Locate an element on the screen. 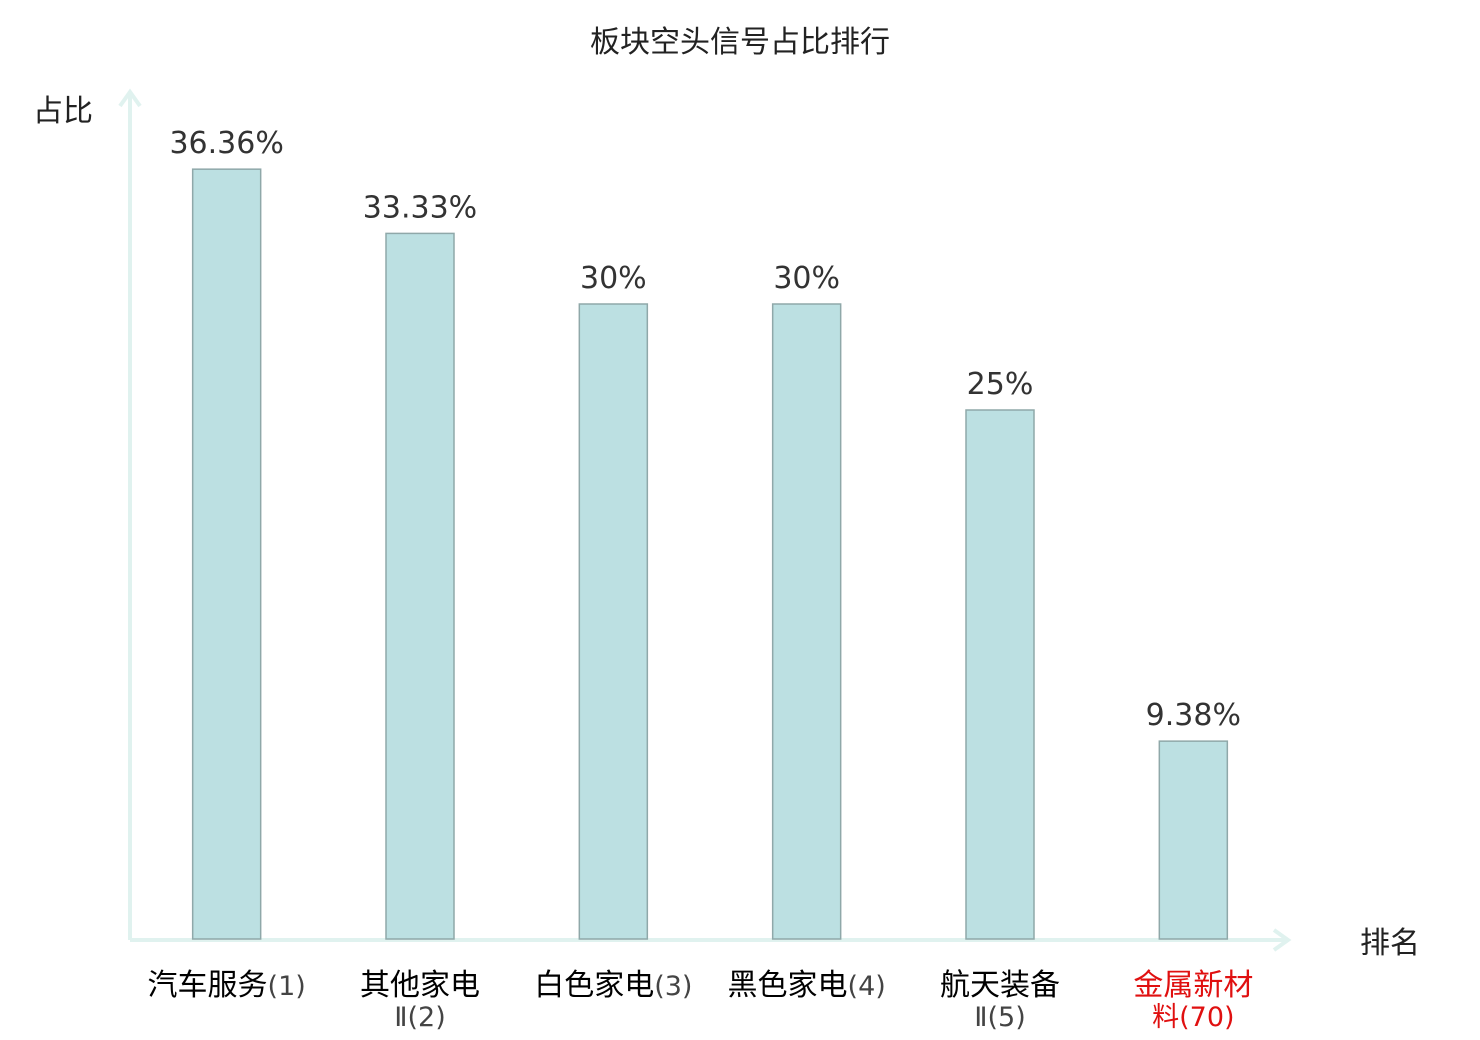  y-axis-arrow is located at coordinates (130, 98).